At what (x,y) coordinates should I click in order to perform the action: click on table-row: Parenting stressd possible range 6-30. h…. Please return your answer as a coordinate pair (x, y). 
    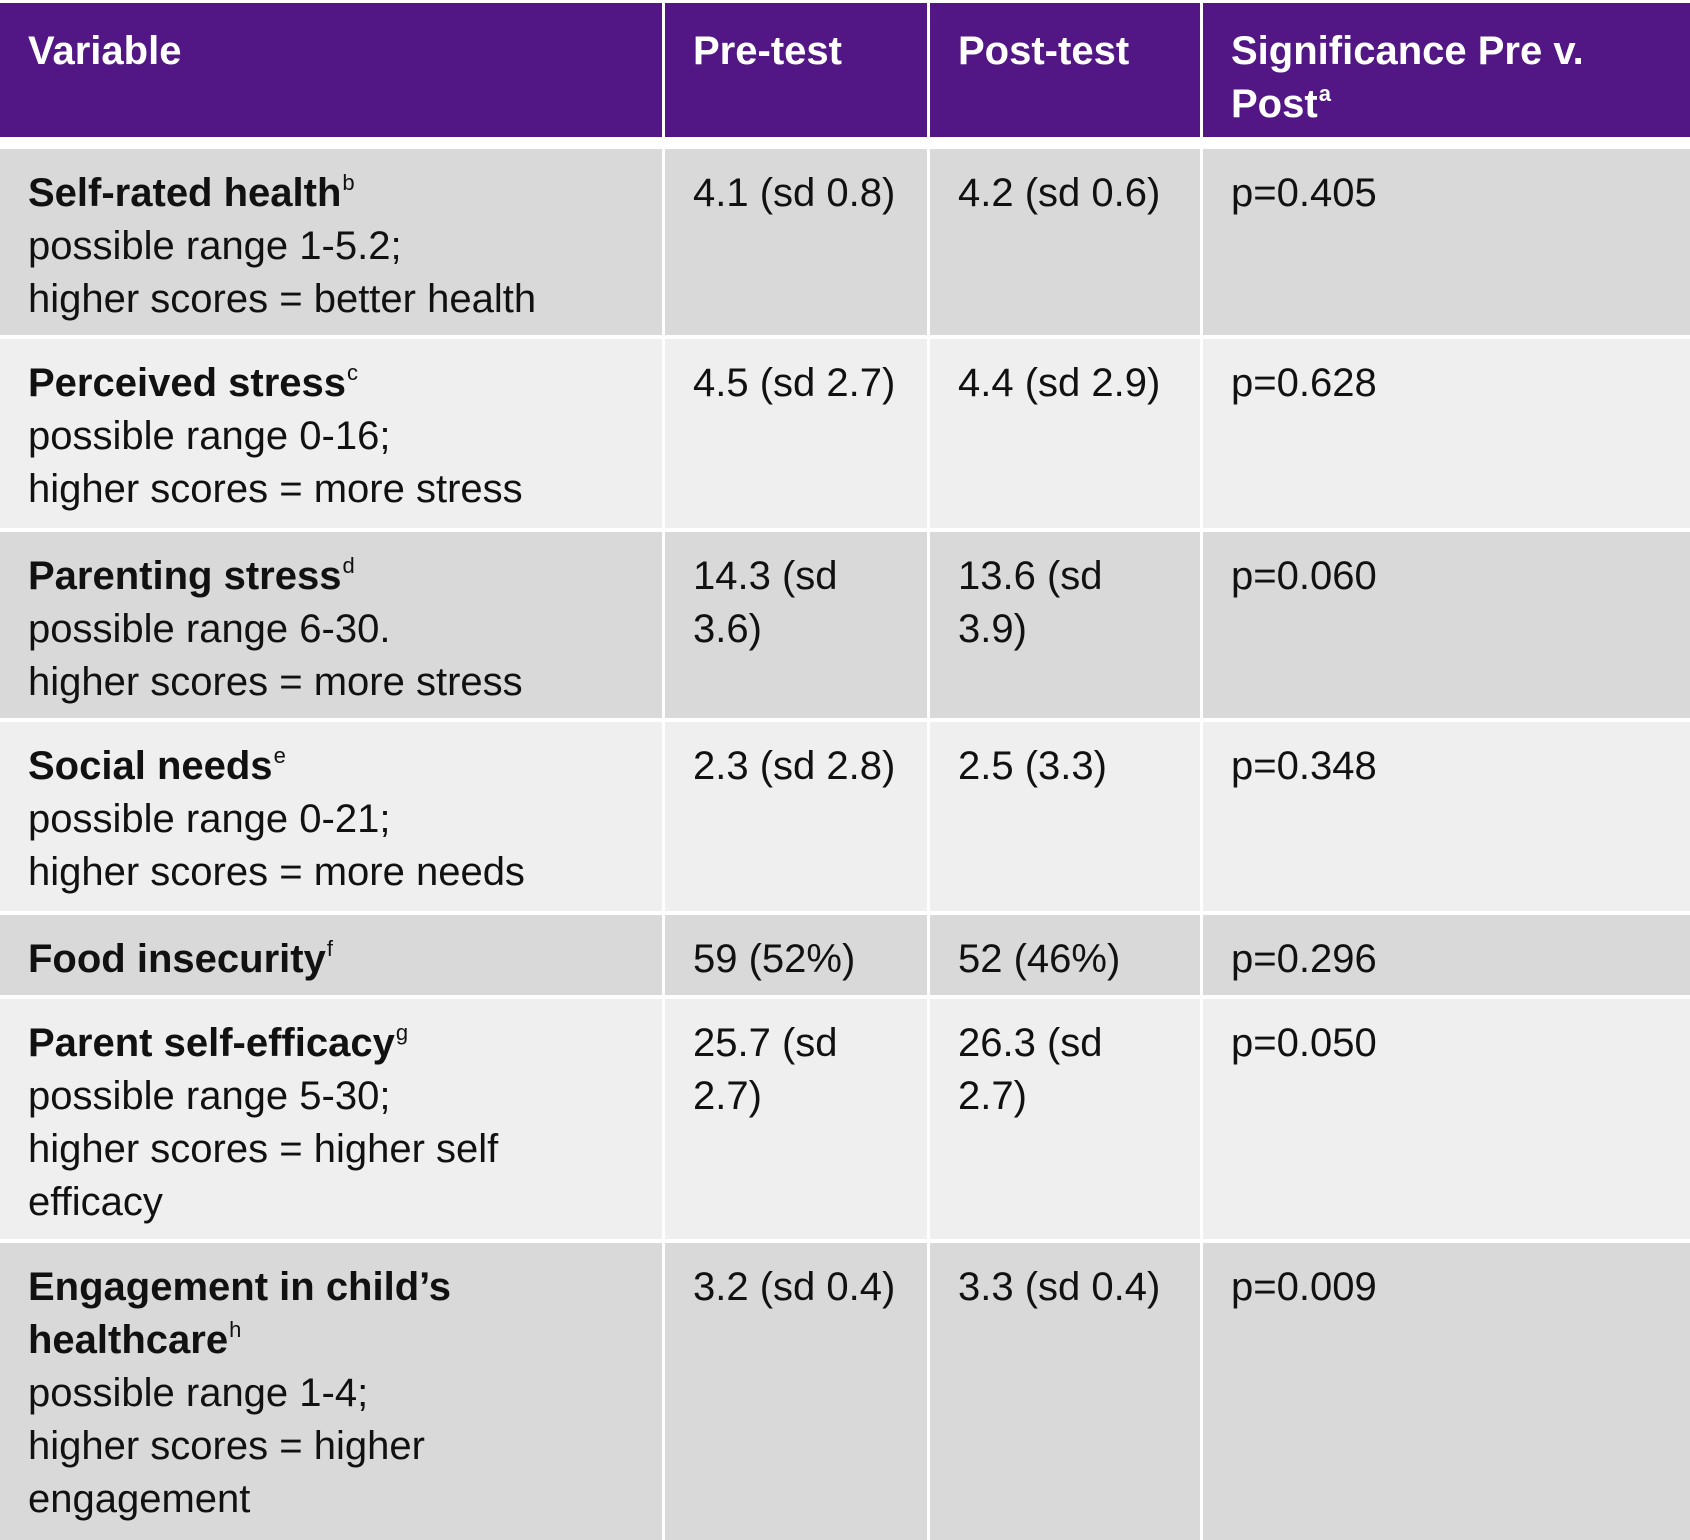
    Looking at the image, I should click on (845, 625).